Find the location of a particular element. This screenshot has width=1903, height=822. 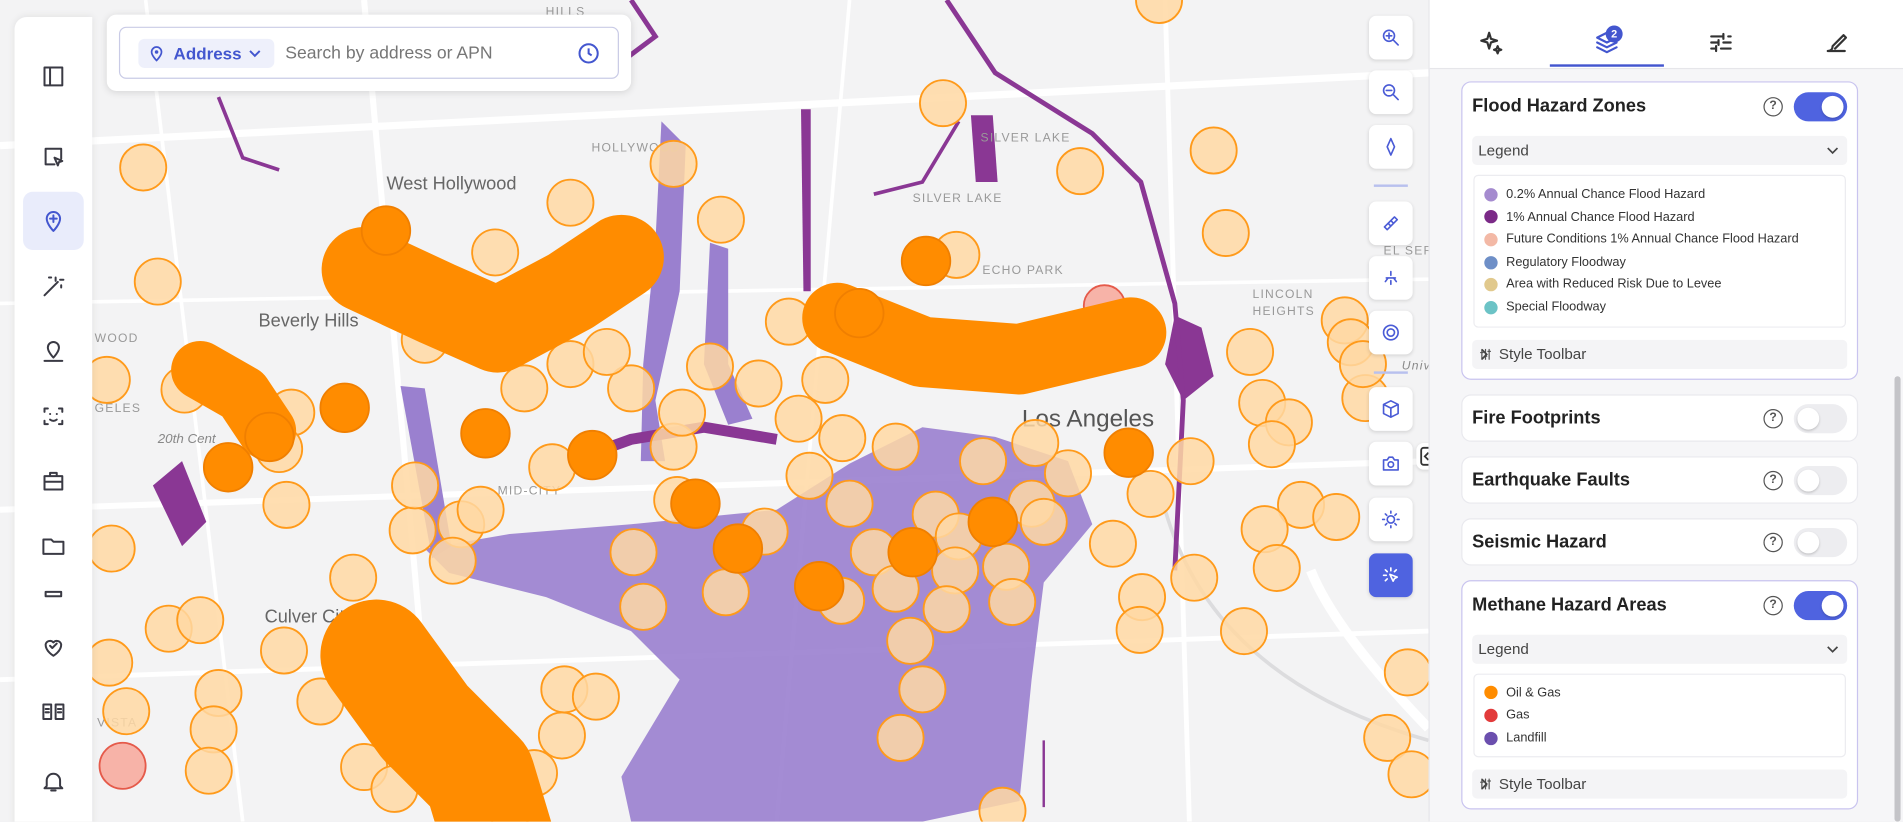

search-mode: Address is located at coordinates (206, 53).